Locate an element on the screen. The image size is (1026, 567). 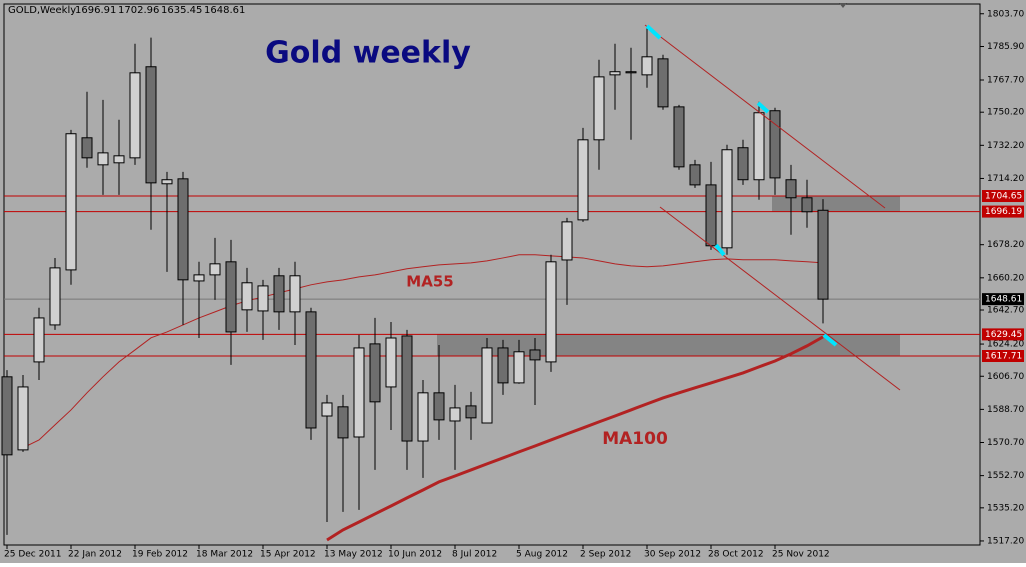
y-tick-label: 1642.70 is located at coordinates (1005, 311).